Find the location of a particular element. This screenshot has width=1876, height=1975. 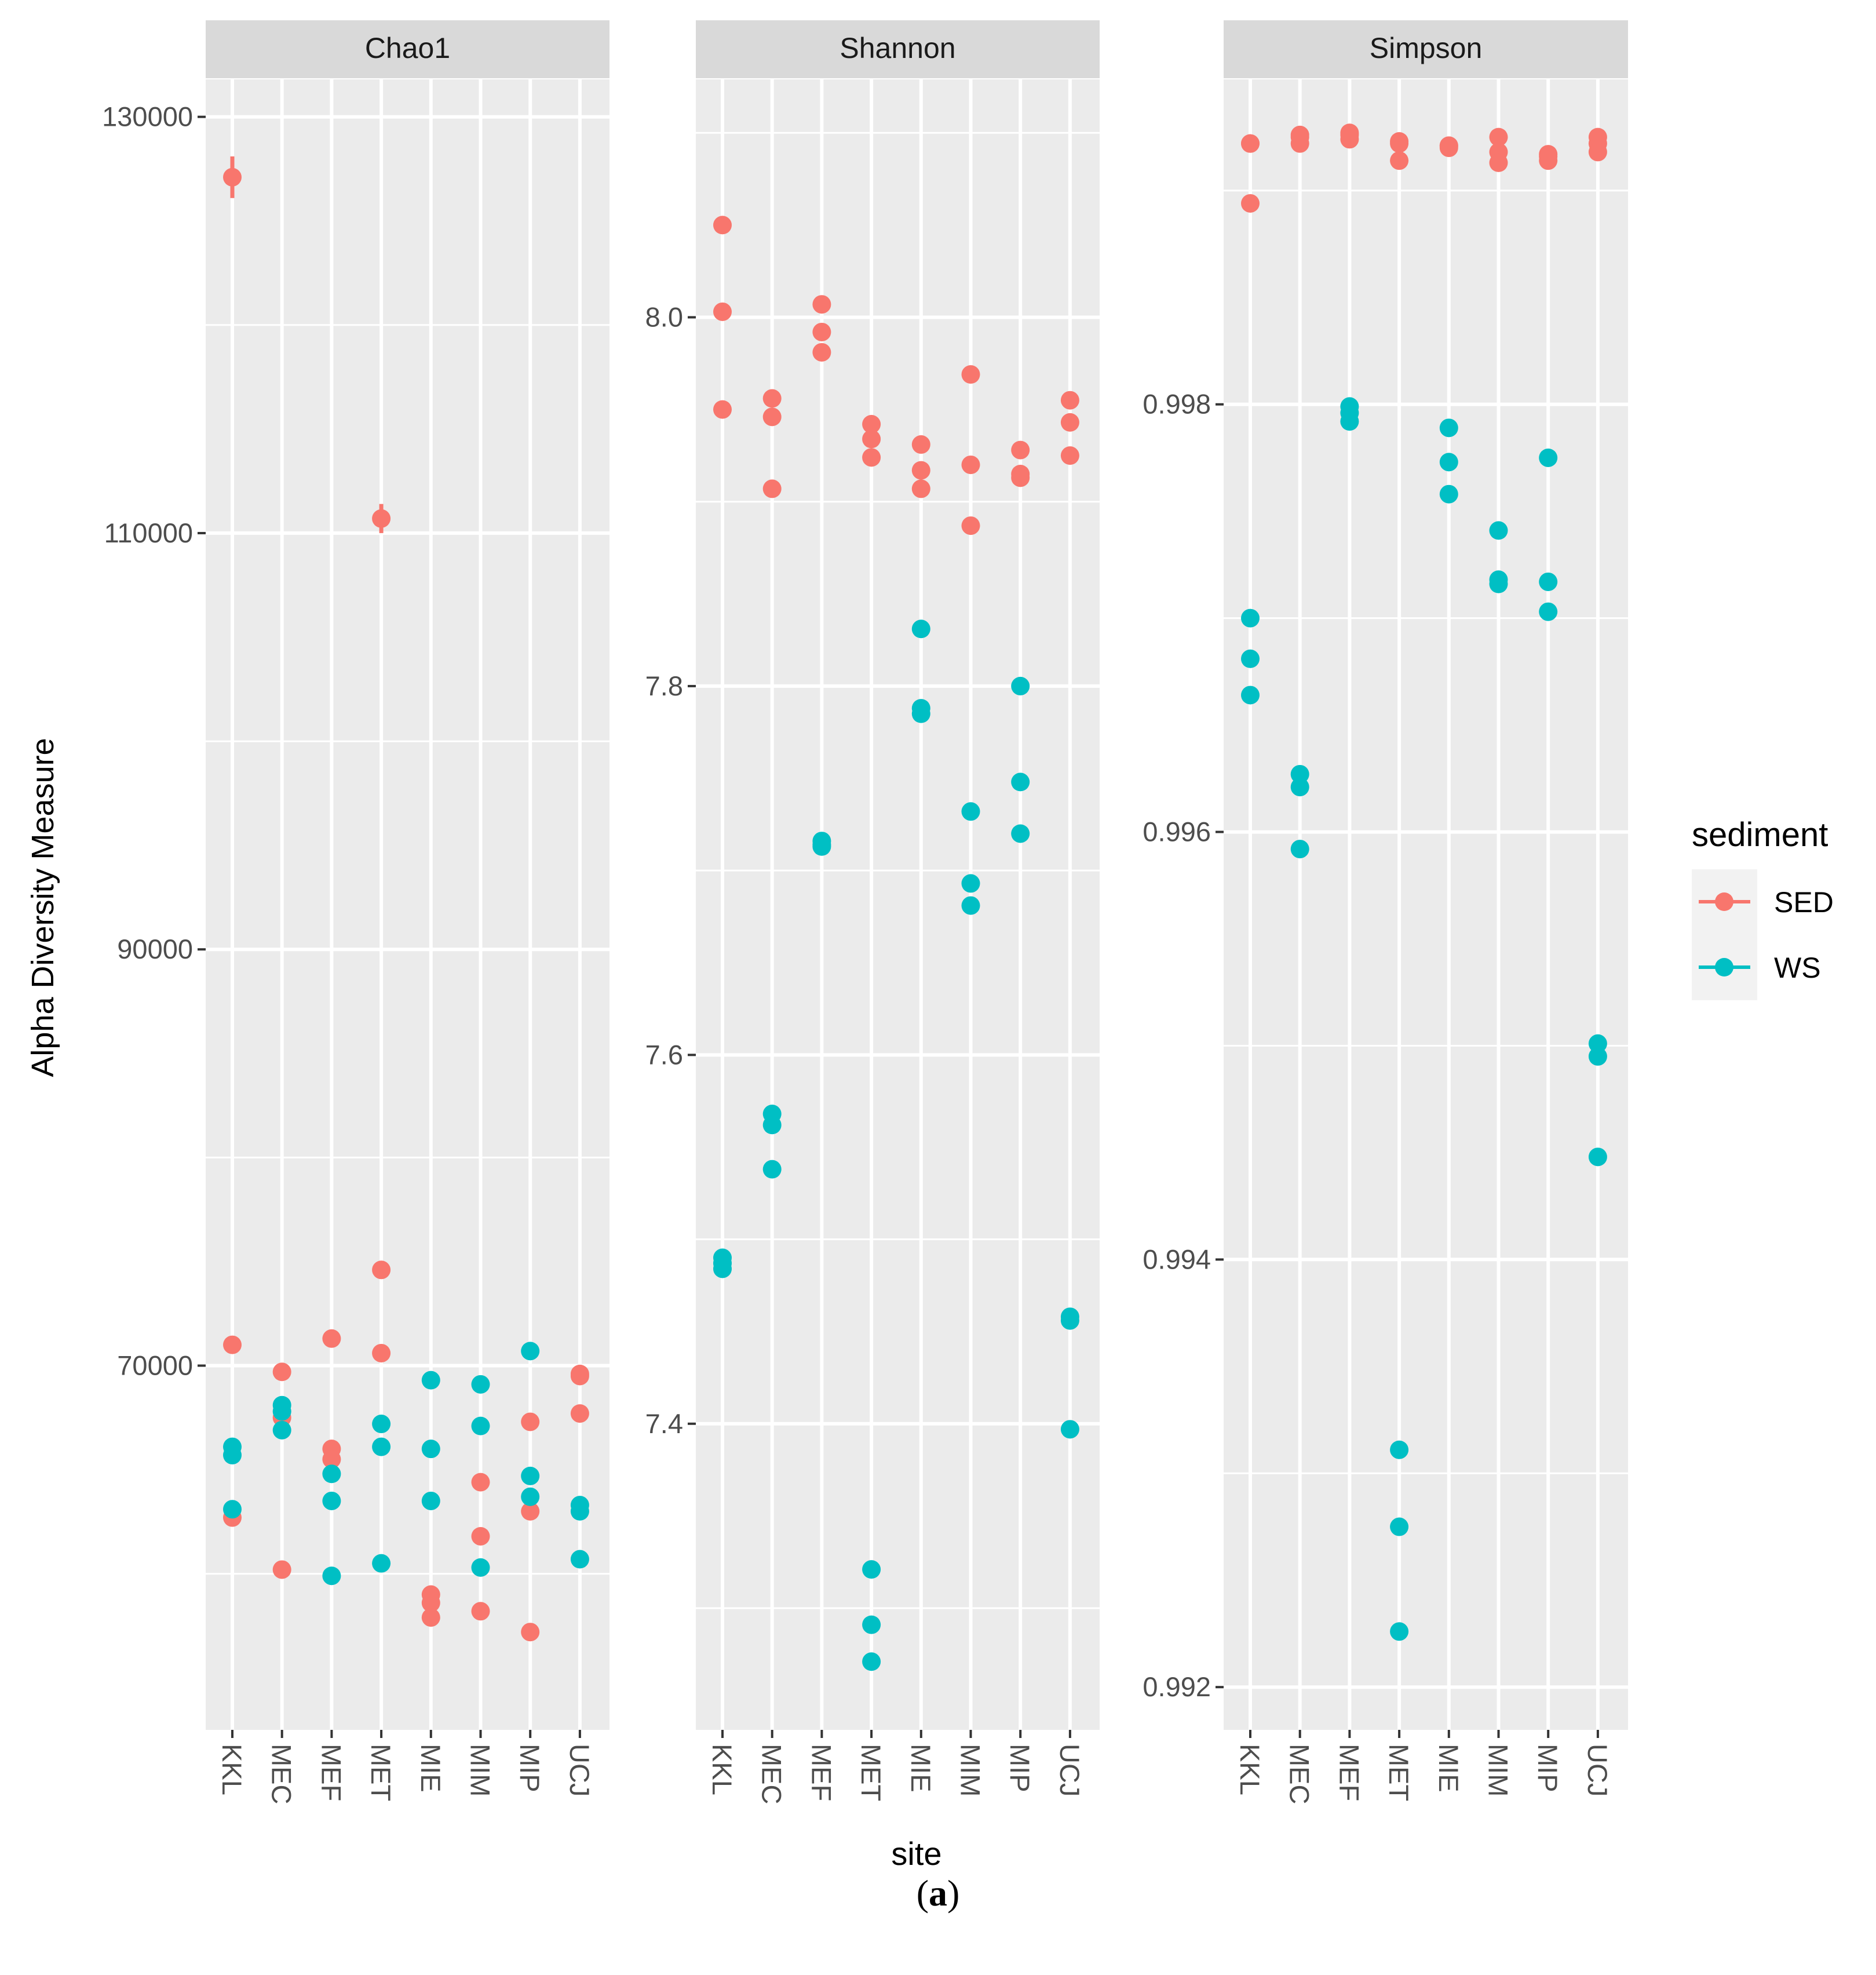

legend-key-point is located at coordinates (1724, 967).